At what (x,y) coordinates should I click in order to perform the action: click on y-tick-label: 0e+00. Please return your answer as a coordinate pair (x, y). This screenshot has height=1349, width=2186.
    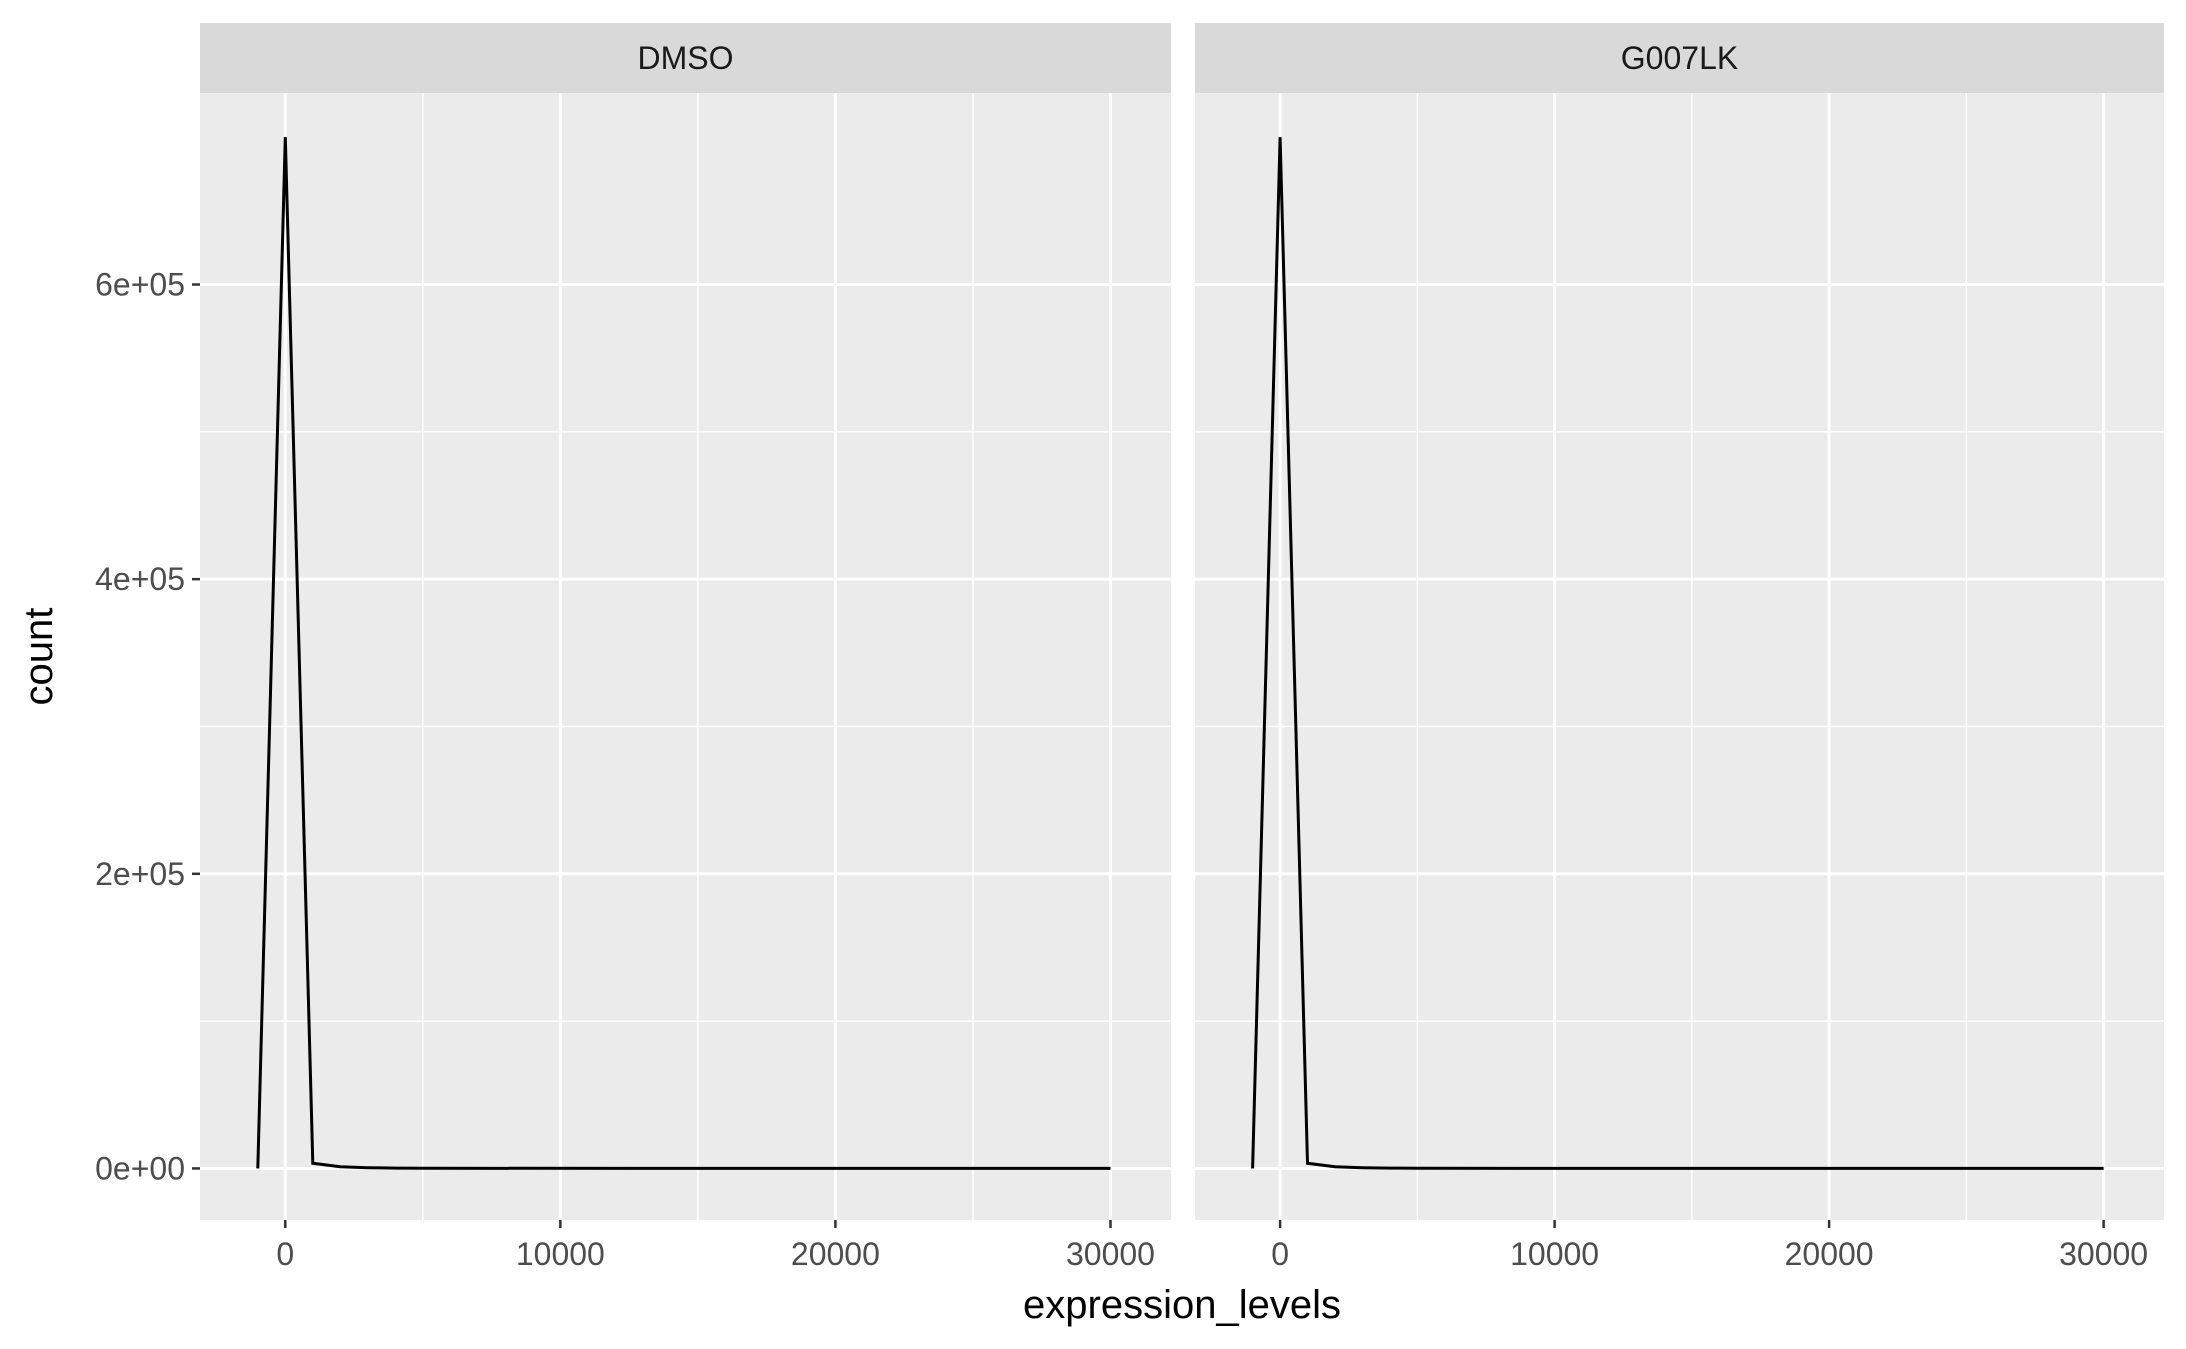
    Looking at the image, I should click on (140, 1168).